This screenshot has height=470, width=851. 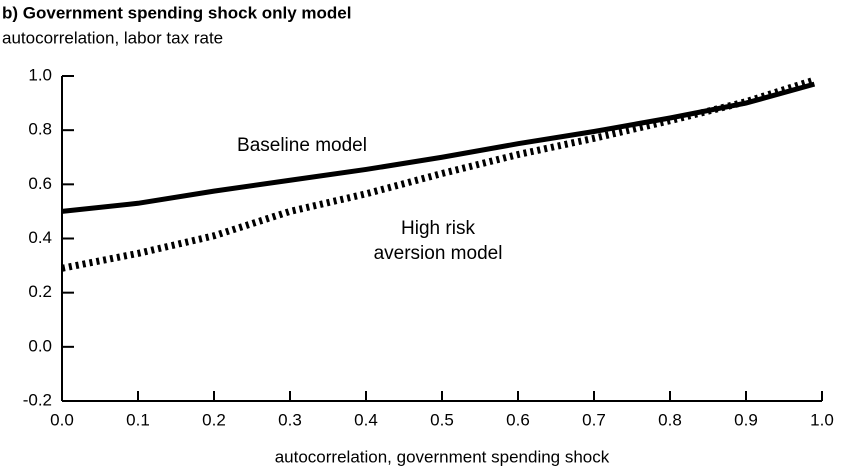 What do you see at coordinates (177, 12) in the screenshot?
I see `chart-title: b) Government spending shock only model` at bounding box center [177, 12].